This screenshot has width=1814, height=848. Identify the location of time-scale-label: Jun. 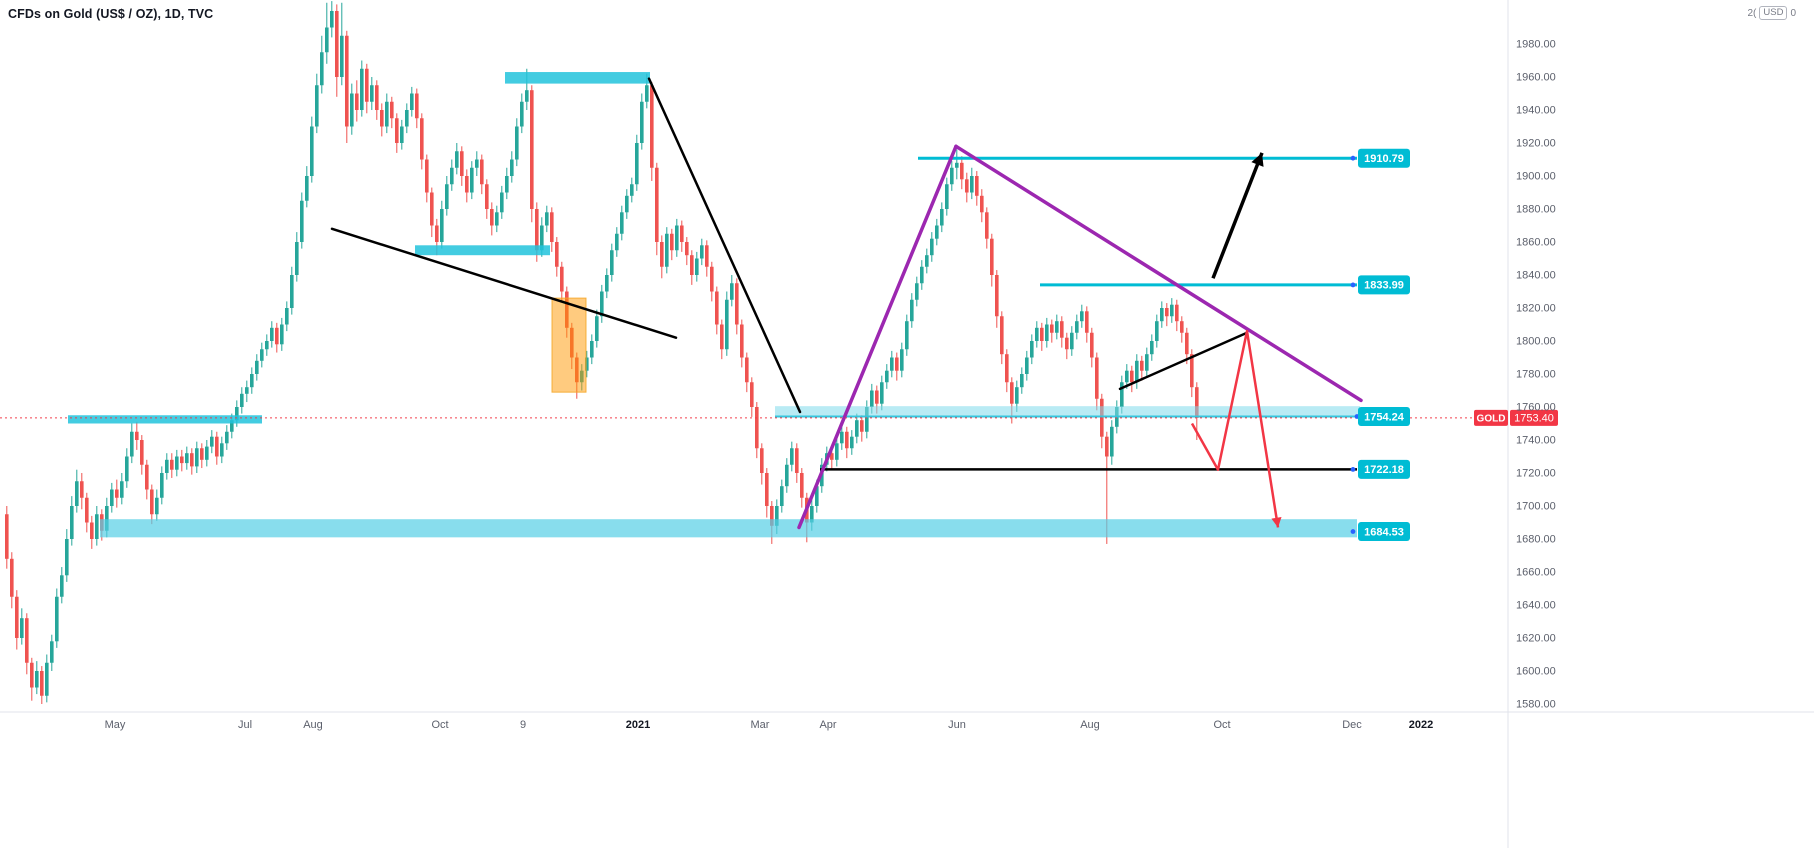
(957, 725).